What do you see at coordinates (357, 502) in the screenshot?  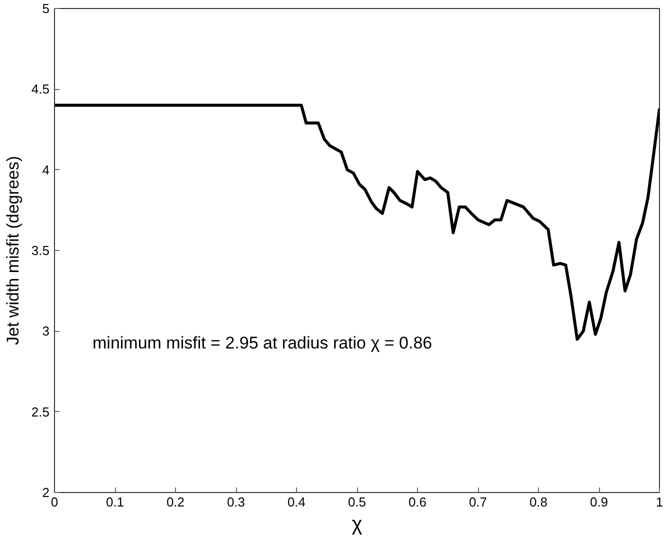 I see `x-tick-label: 0.5` at bounding box center [357, 502].